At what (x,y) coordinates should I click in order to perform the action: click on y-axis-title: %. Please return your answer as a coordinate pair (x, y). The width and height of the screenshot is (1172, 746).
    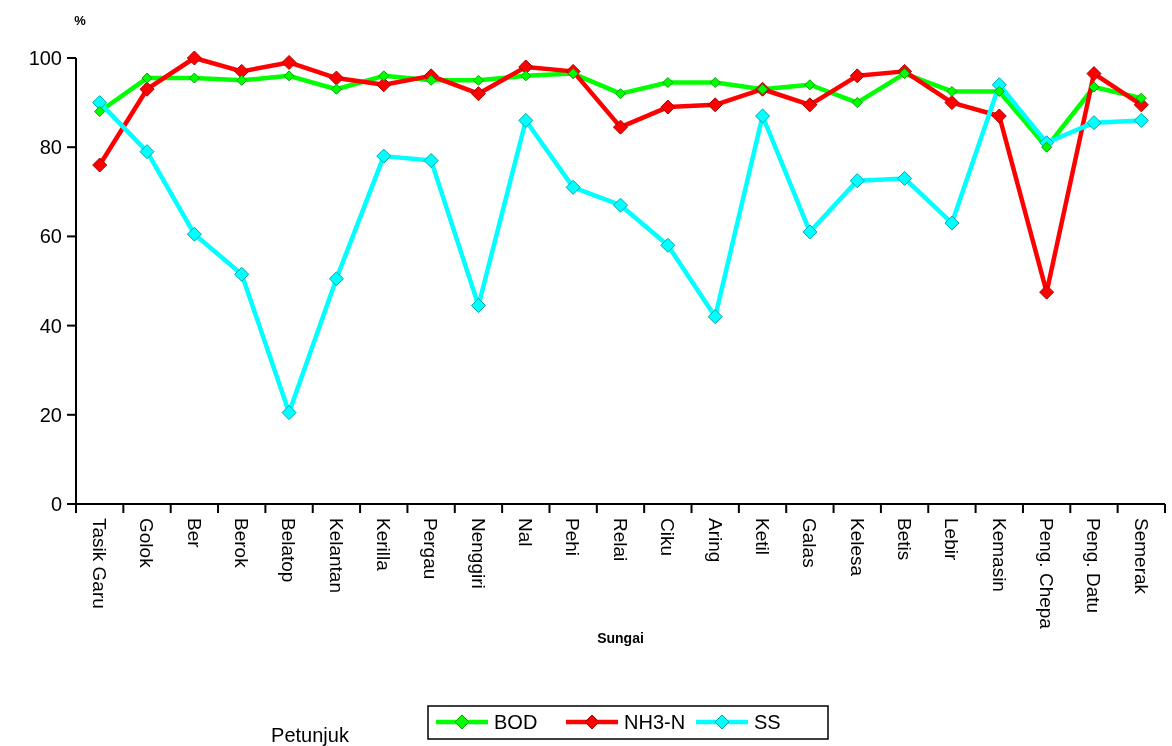
    Looking at the image, I should click on (80, 20).